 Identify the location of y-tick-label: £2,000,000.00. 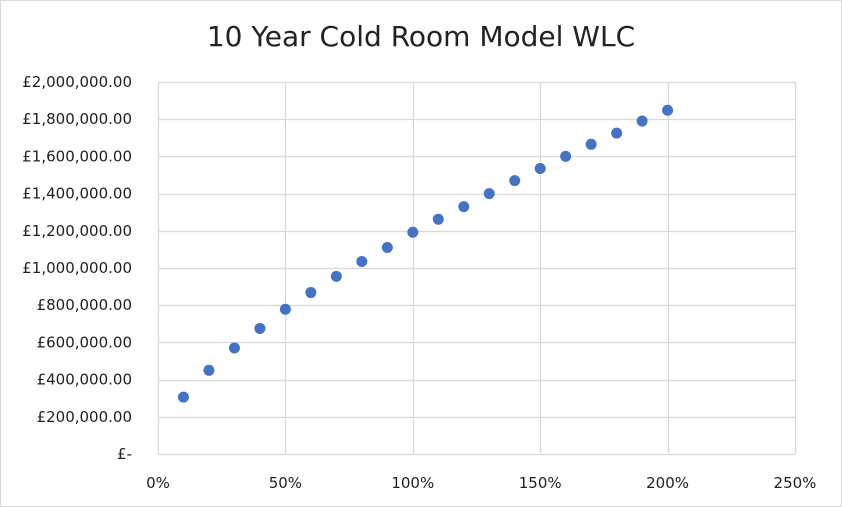
(77, 82).